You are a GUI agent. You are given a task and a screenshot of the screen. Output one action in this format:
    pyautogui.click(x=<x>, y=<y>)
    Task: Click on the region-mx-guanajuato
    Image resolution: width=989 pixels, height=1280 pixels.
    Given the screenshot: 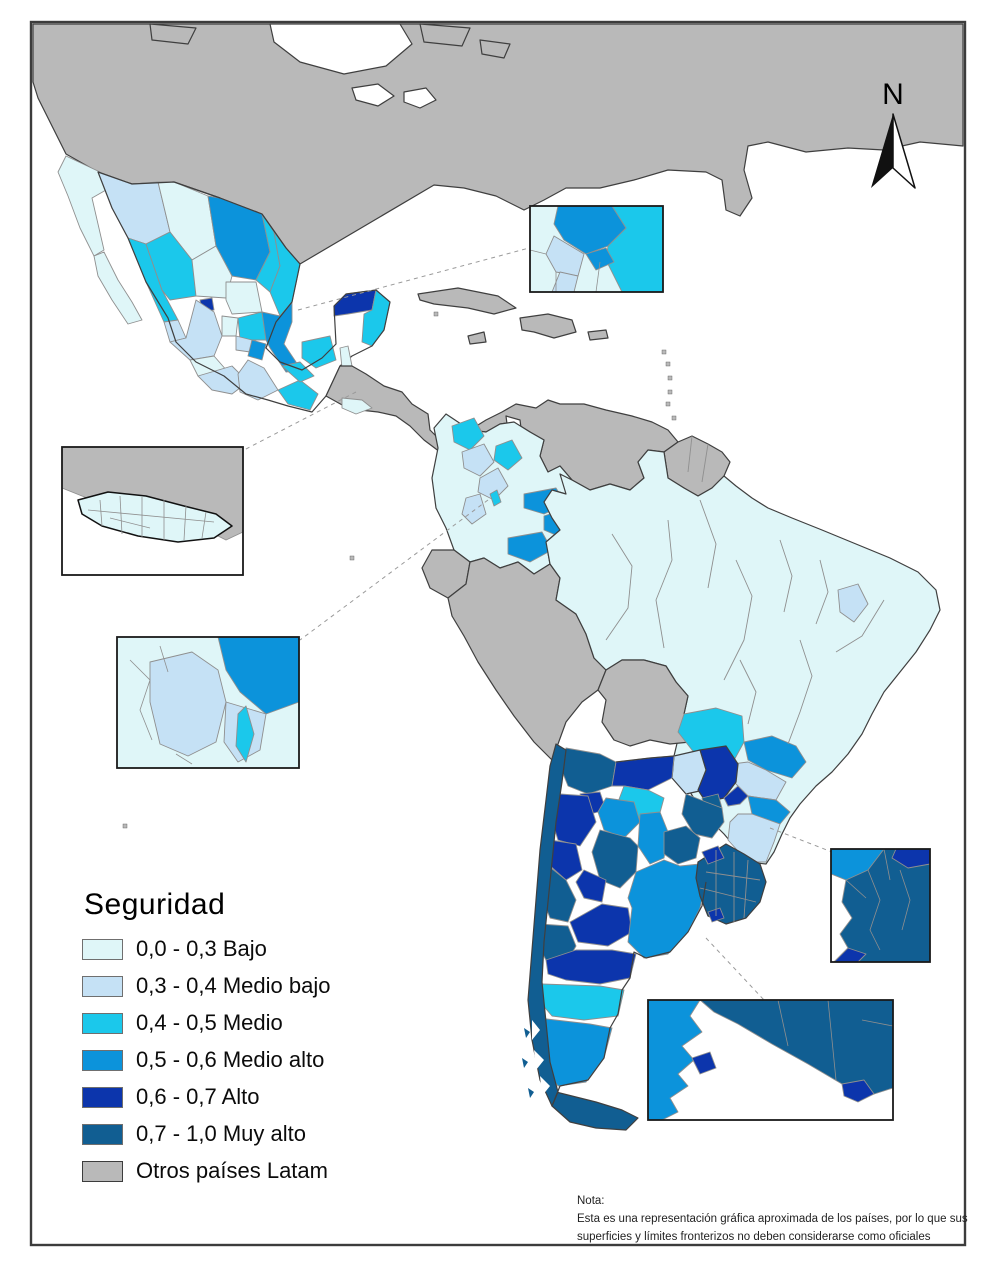 What is the action you would take?
    pyautogui.click(x=230, y=326)
    